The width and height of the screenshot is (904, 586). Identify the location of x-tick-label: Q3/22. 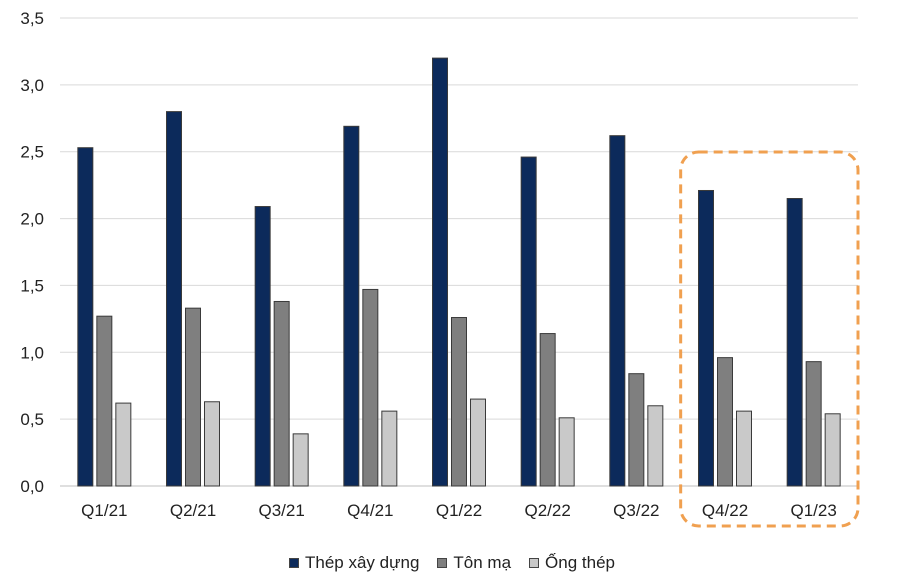
(636, 510).